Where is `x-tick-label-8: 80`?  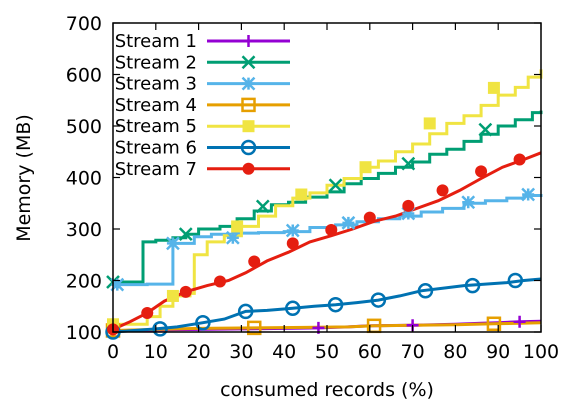 x-tick-label-8: 80 is located at coordinates (455, 352).